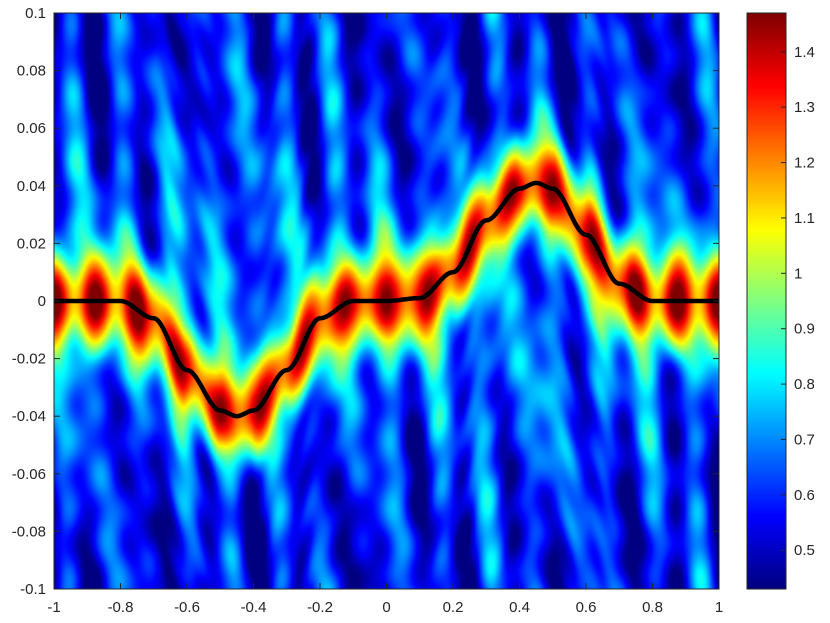 The image size is (830, 623). What do you see at coordinates (798, 273) in the screenshot?
I see `colorbar-tick-label: 1` at bounding box center [798, 273].